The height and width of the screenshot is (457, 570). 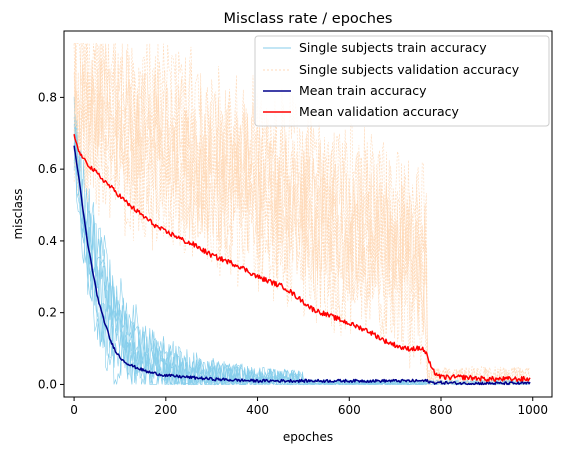 I want to click on x-tick-label: 0, so click(x=74, y=410).